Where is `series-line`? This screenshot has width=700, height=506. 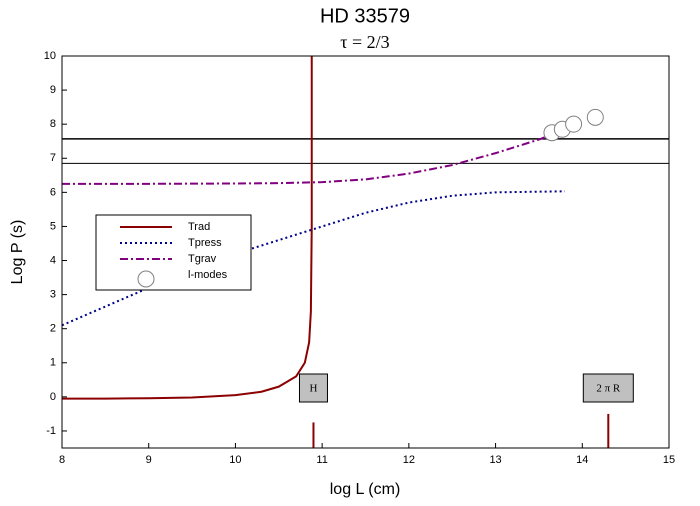 series-line is located at coordinates (307, 159).